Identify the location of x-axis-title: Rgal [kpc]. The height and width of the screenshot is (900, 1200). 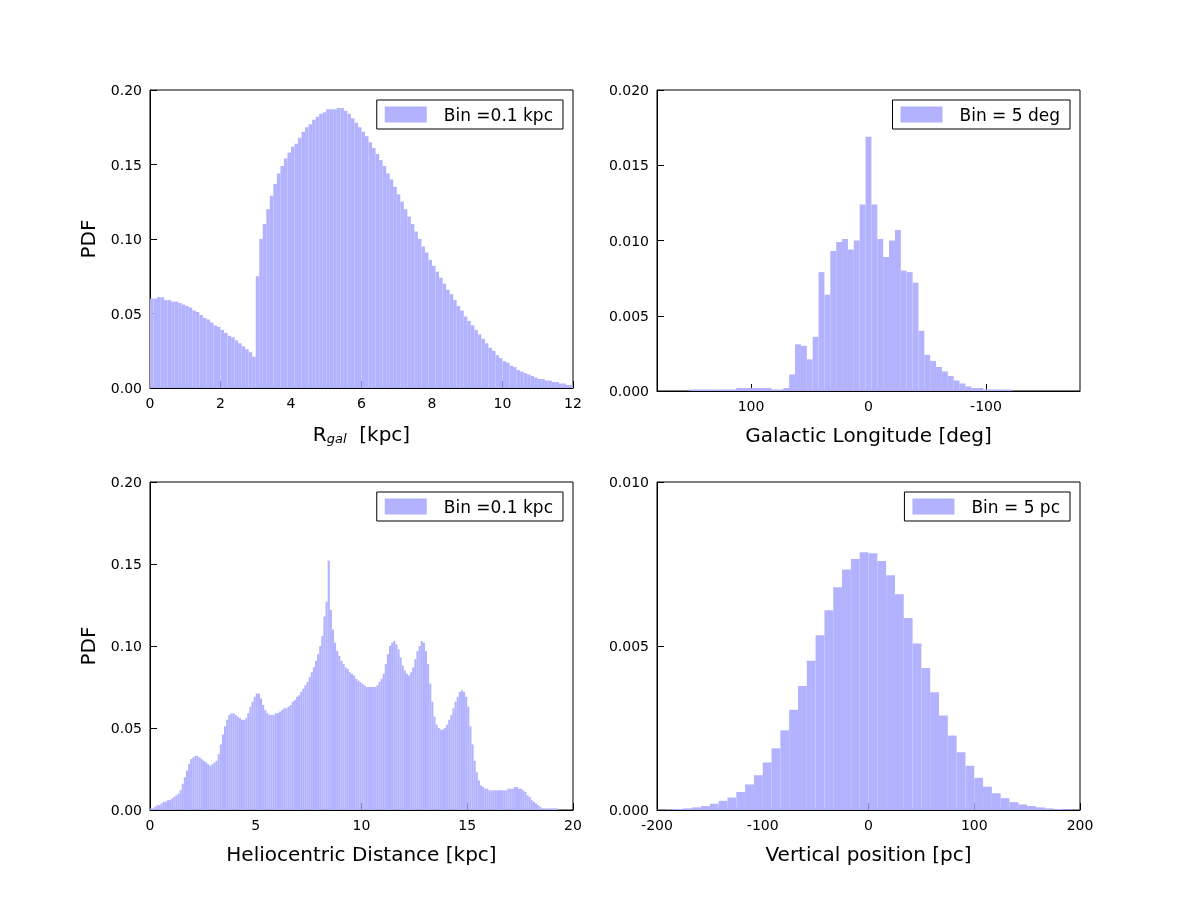
(361, 433).